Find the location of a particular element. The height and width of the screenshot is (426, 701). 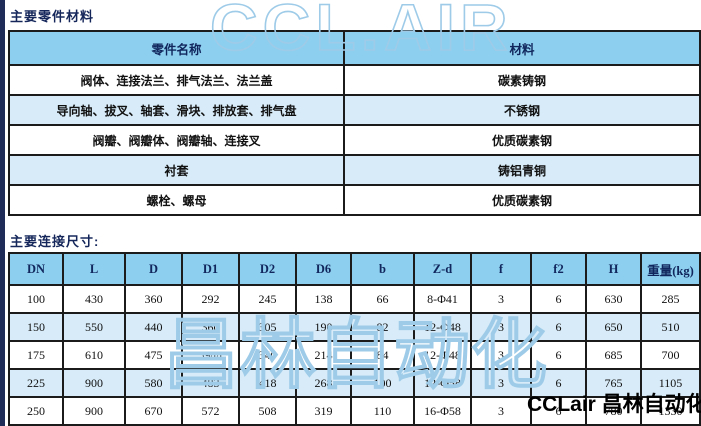

cell: 82 is located at coordinates (382, 327).